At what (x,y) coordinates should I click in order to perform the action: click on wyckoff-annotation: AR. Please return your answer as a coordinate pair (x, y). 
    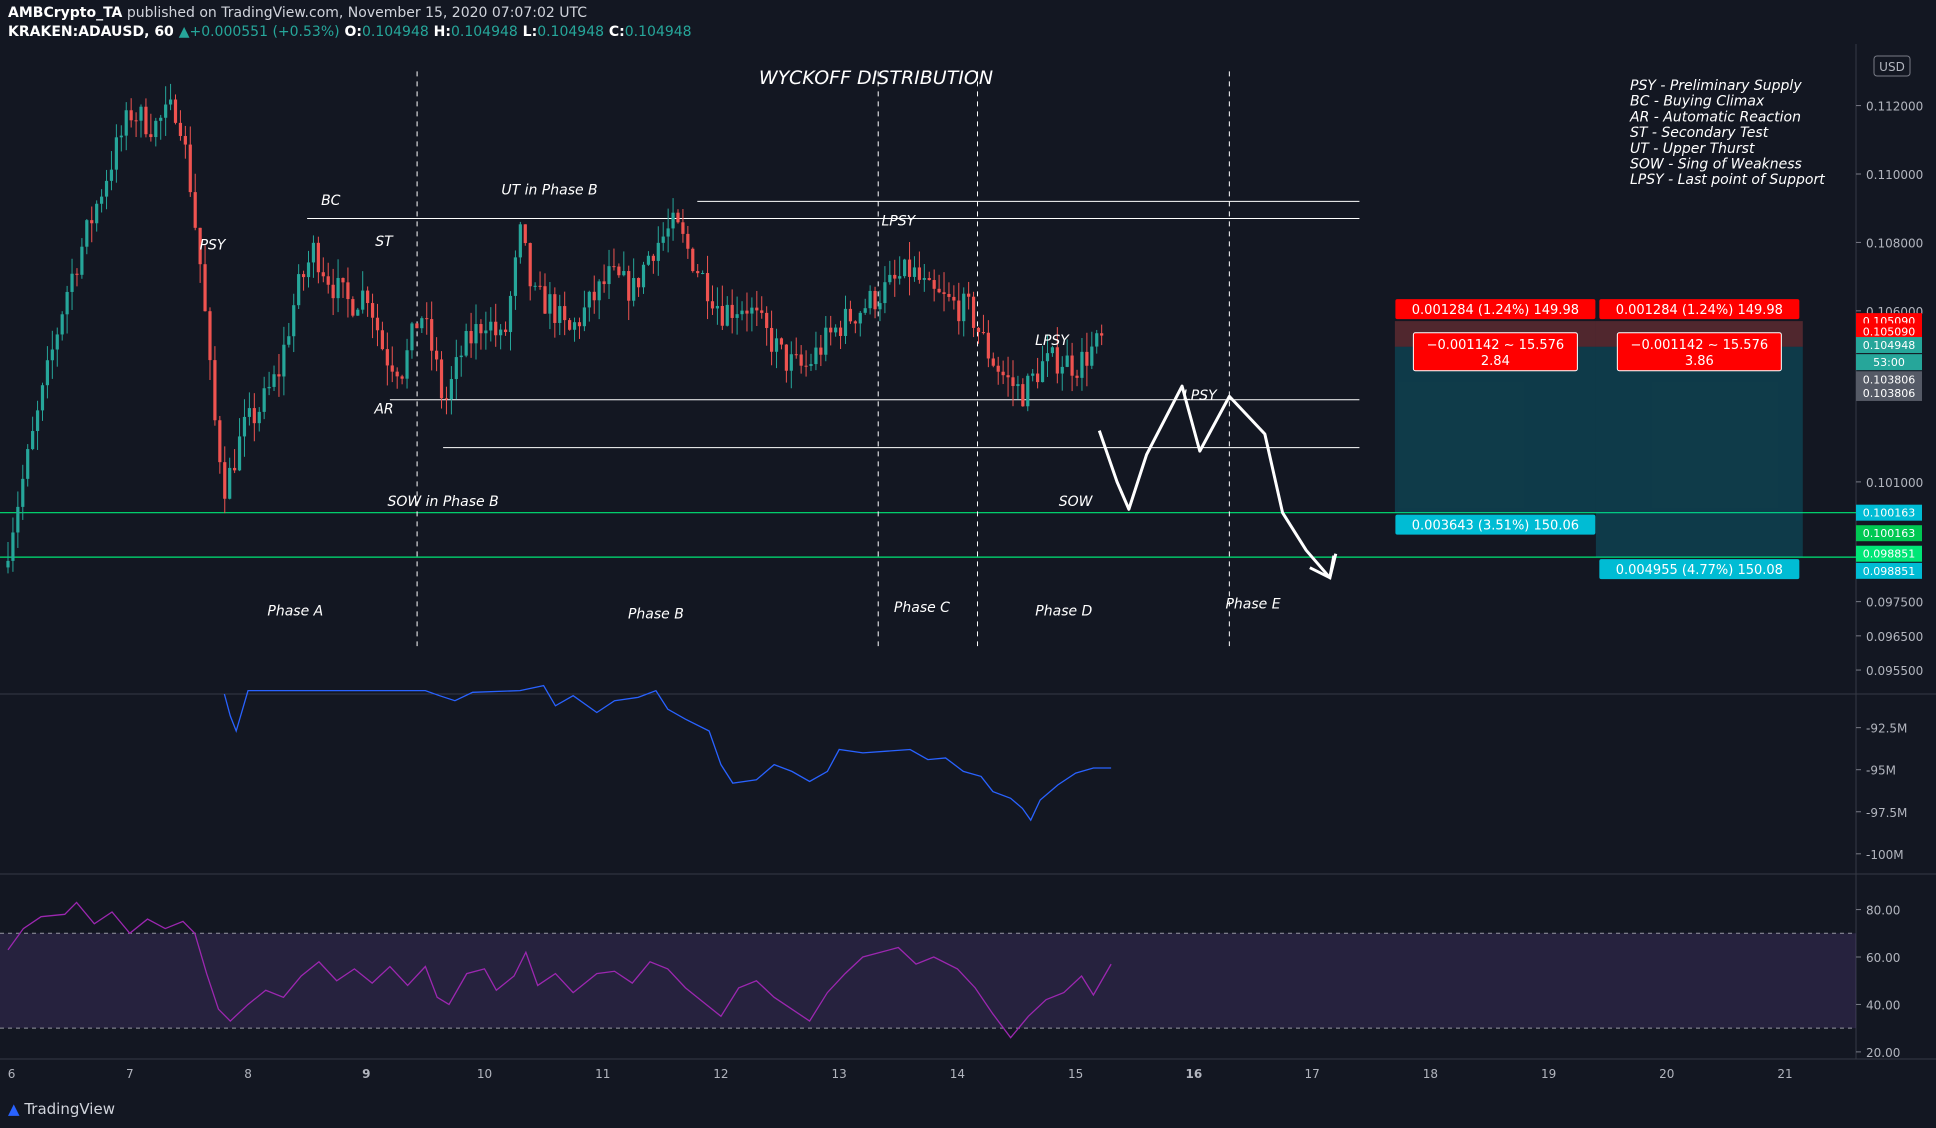
    Looking at the image, I should click on (383, 409).